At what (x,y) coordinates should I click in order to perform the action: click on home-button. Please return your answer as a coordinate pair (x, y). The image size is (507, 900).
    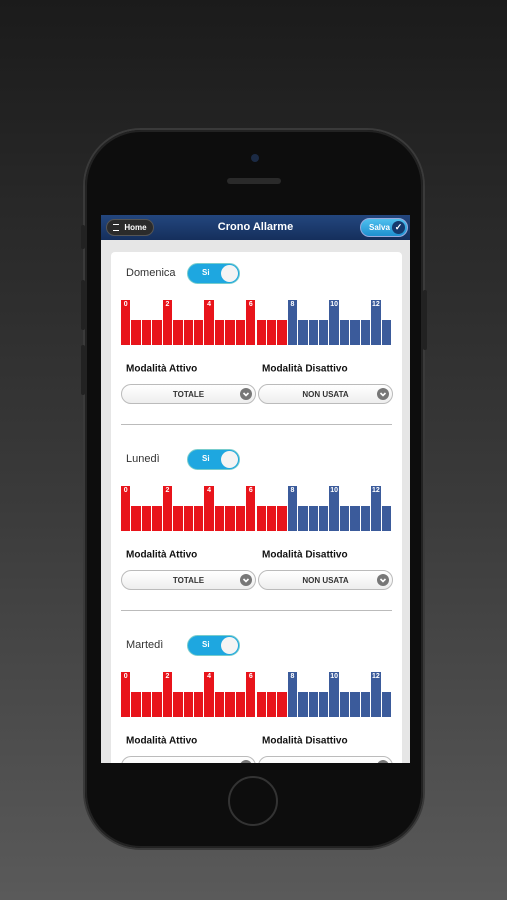
    Looking at the image, I should click on (253, 801).